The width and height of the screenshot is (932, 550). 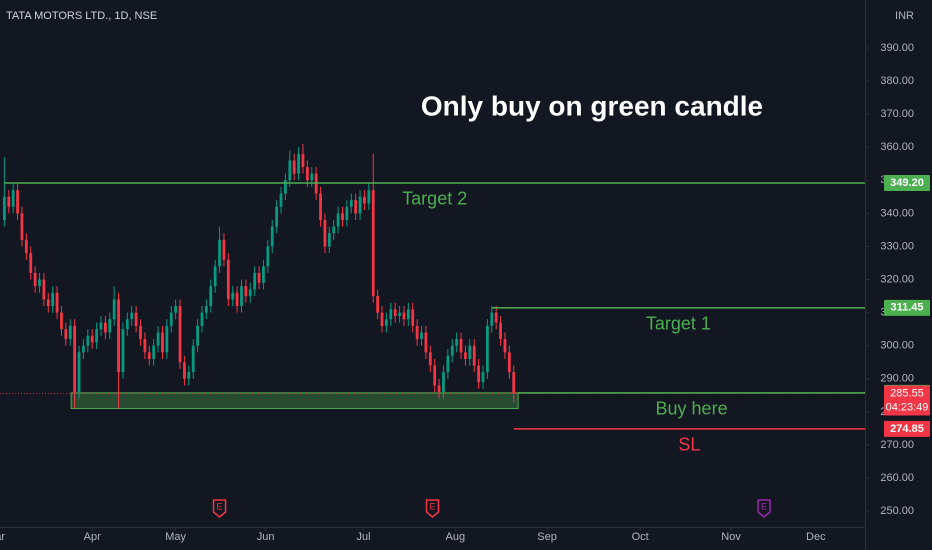 I want to click on x-tick-label: Oct, so click(x=640, y=537).